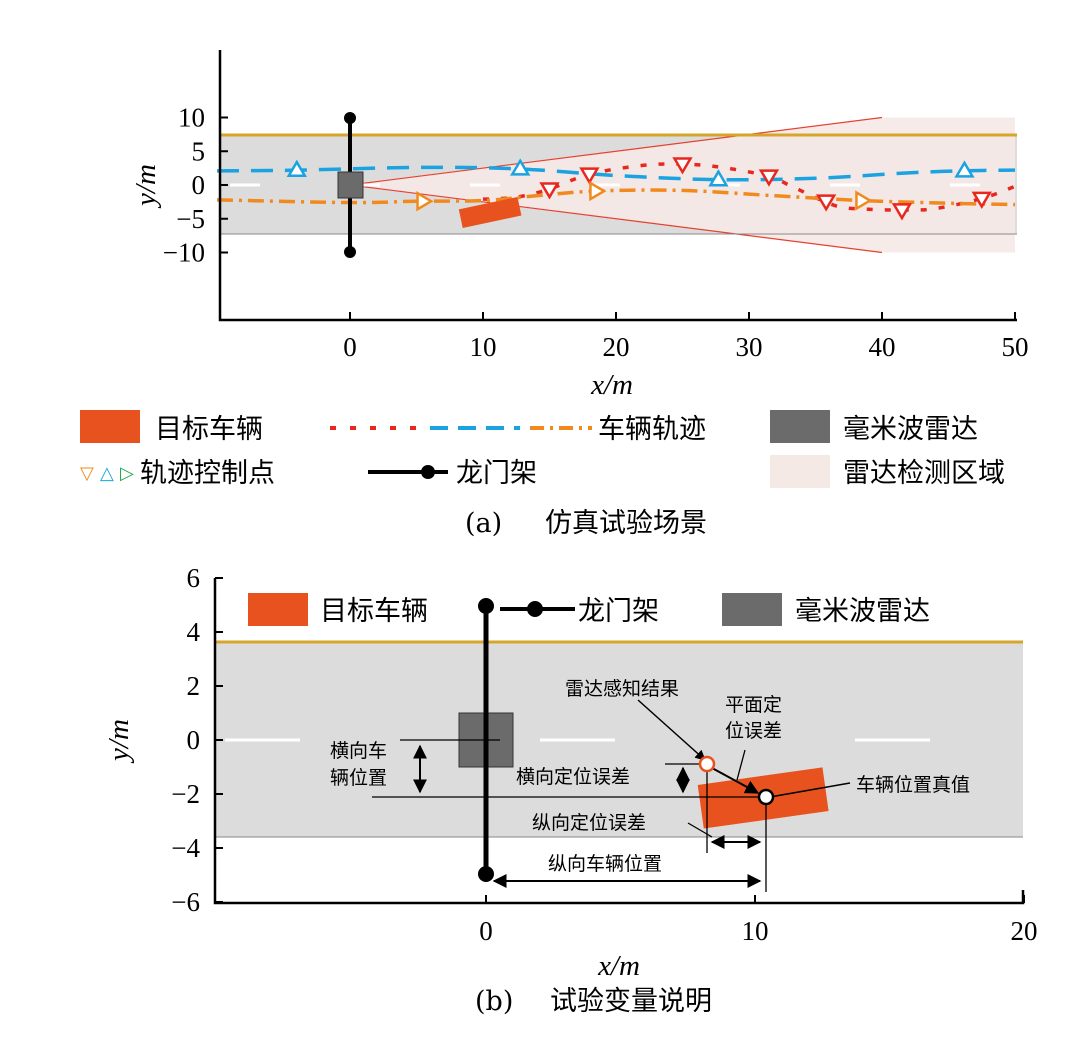  Describe the element at coordinates (810, 790) in the screenshot. I see `leader-truth` at that location.